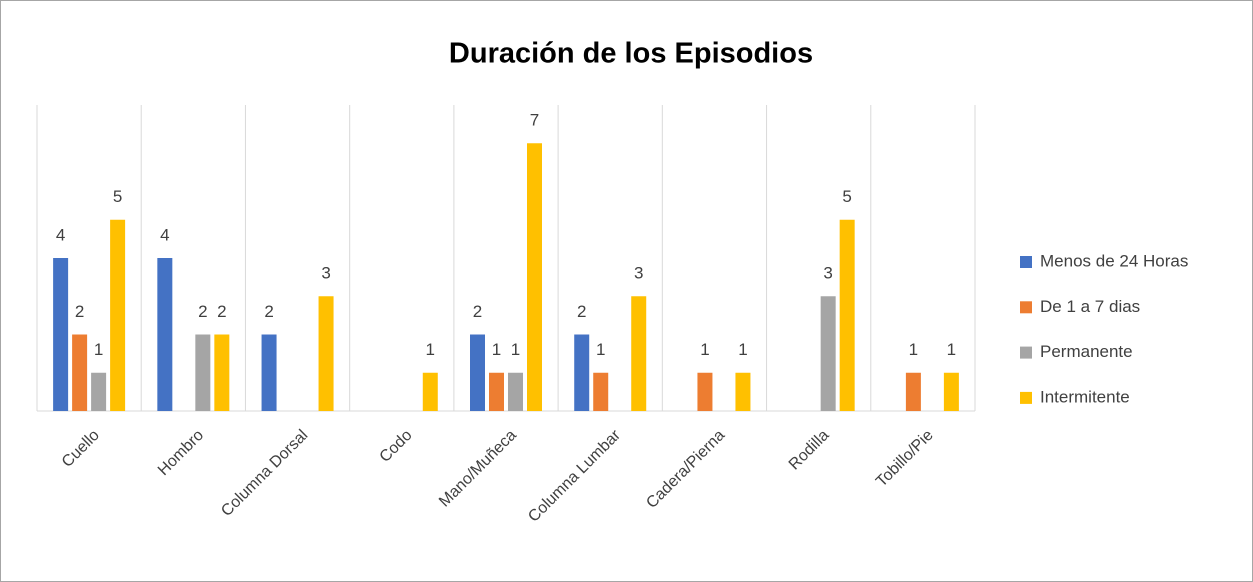  I want to click on legend-label: Permanente, so click(1086, 351).